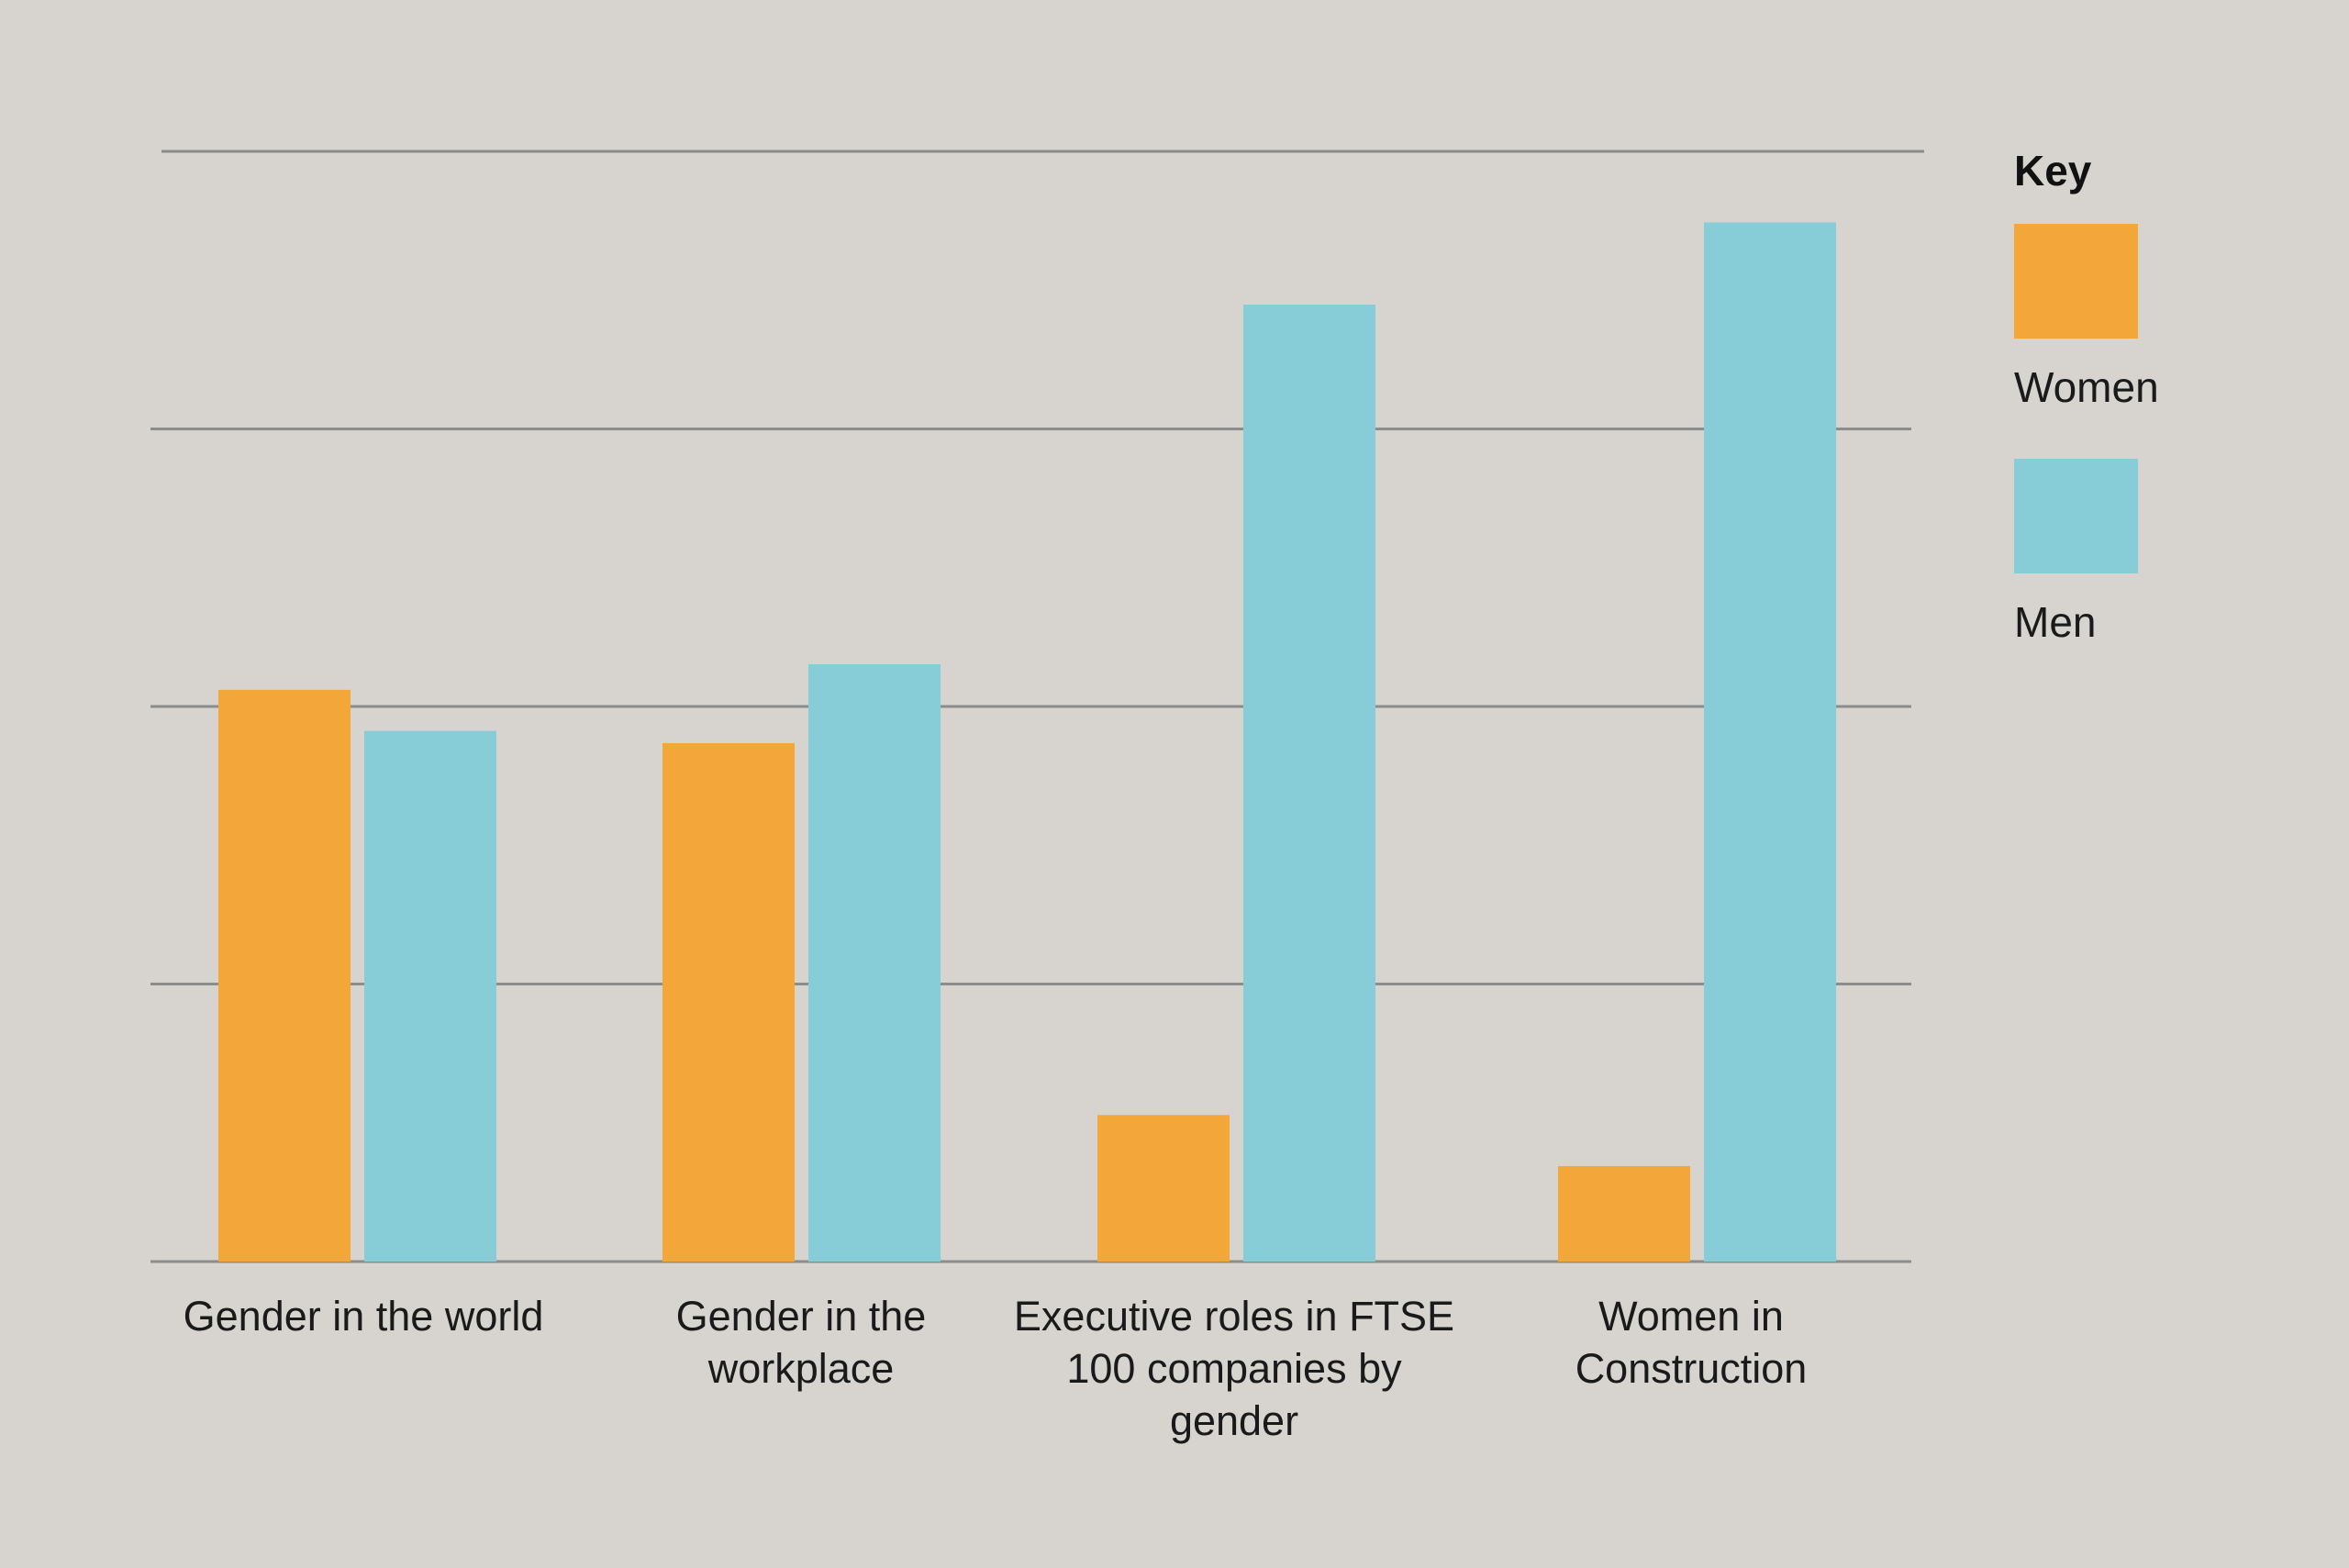 This screenshot has width=2349, height=1568. What do you see at coordinates (801, 1316) in the screenshot?
I see `category-label-line: Gender in the` at bounding box center [801, 1316].